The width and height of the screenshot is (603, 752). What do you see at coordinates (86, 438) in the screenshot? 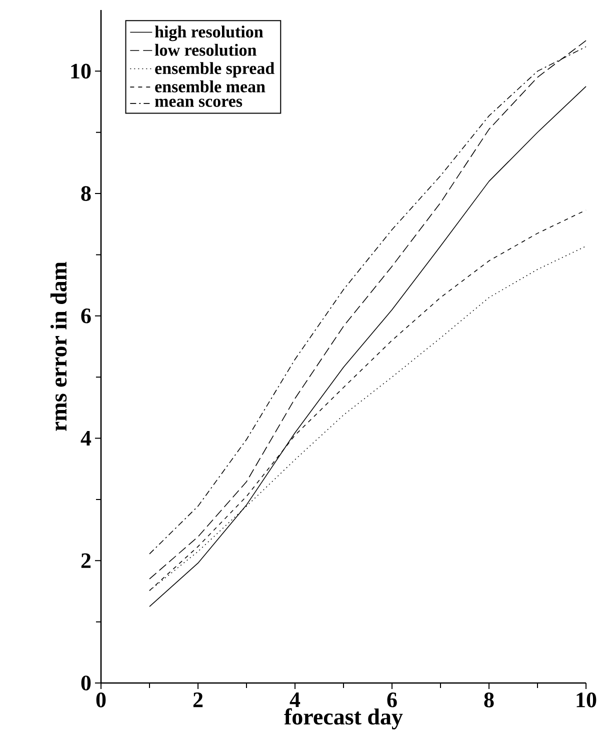
I see `y-tick-label: 4` at bounding box center [86, 438].